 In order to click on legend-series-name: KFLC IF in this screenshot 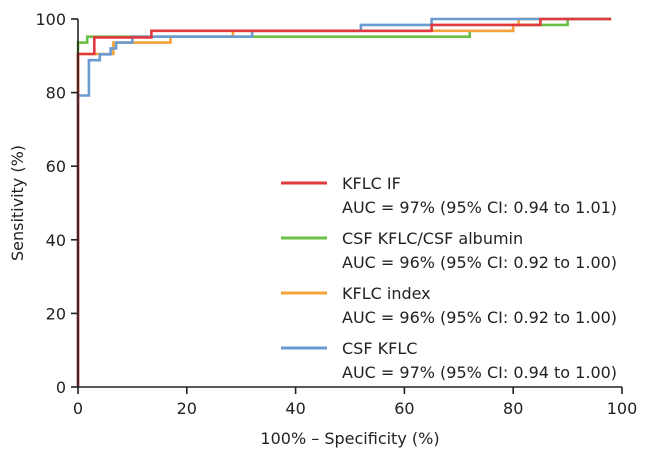, I will do `click(371, 183)`.